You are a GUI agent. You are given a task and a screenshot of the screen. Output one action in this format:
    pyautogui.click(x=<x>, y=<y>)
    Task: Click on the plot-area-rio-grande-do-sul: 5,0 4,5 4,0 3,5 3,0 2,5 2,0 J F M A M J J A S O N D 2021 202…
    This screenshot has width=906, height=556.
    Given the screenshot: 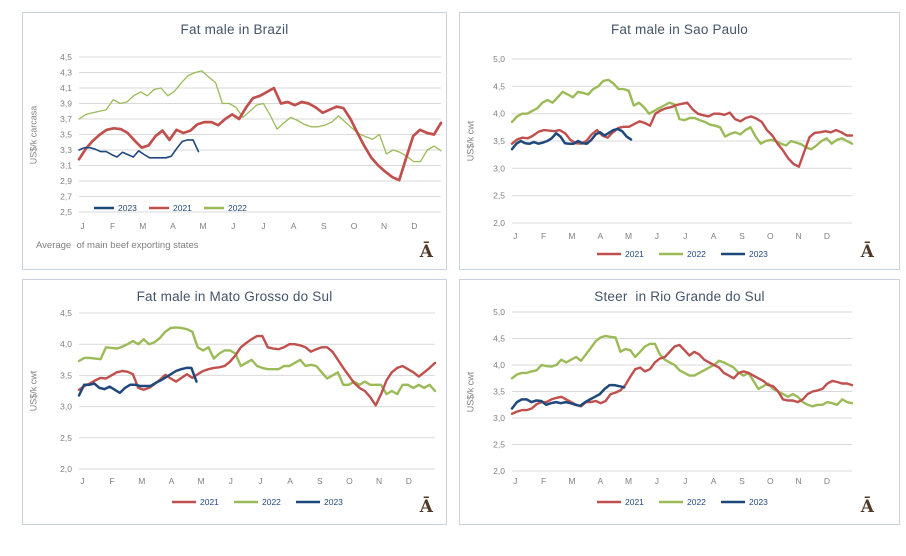 What is the action you would take?
    pyautogui.click(x=673, y=407)
    